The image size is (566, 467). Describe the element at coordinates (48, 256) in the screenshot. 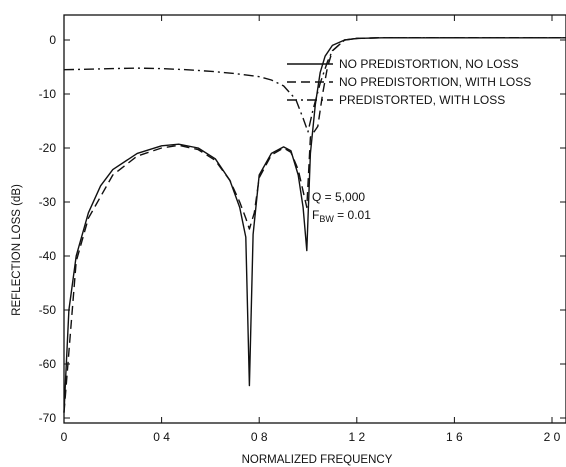

I see `y-tick-label: -40` at that location.